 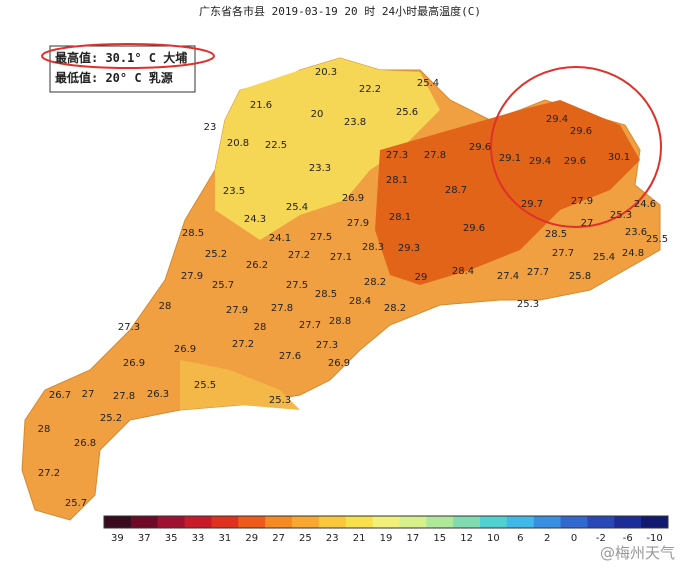 What do you see at coordinates (320, 168) in the screenshot?
I see `station-value: 23.3` at bounding box center [320, 168].